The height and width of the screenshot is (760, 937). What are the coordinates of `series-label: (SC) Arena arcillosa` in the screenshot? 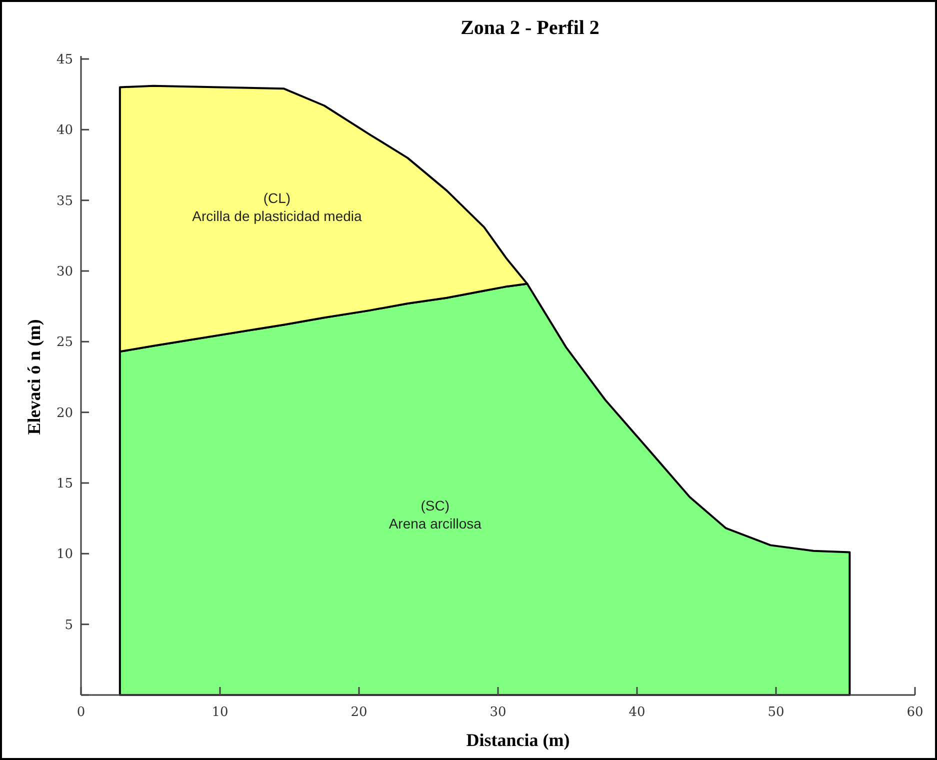 It's located at (435, 514).